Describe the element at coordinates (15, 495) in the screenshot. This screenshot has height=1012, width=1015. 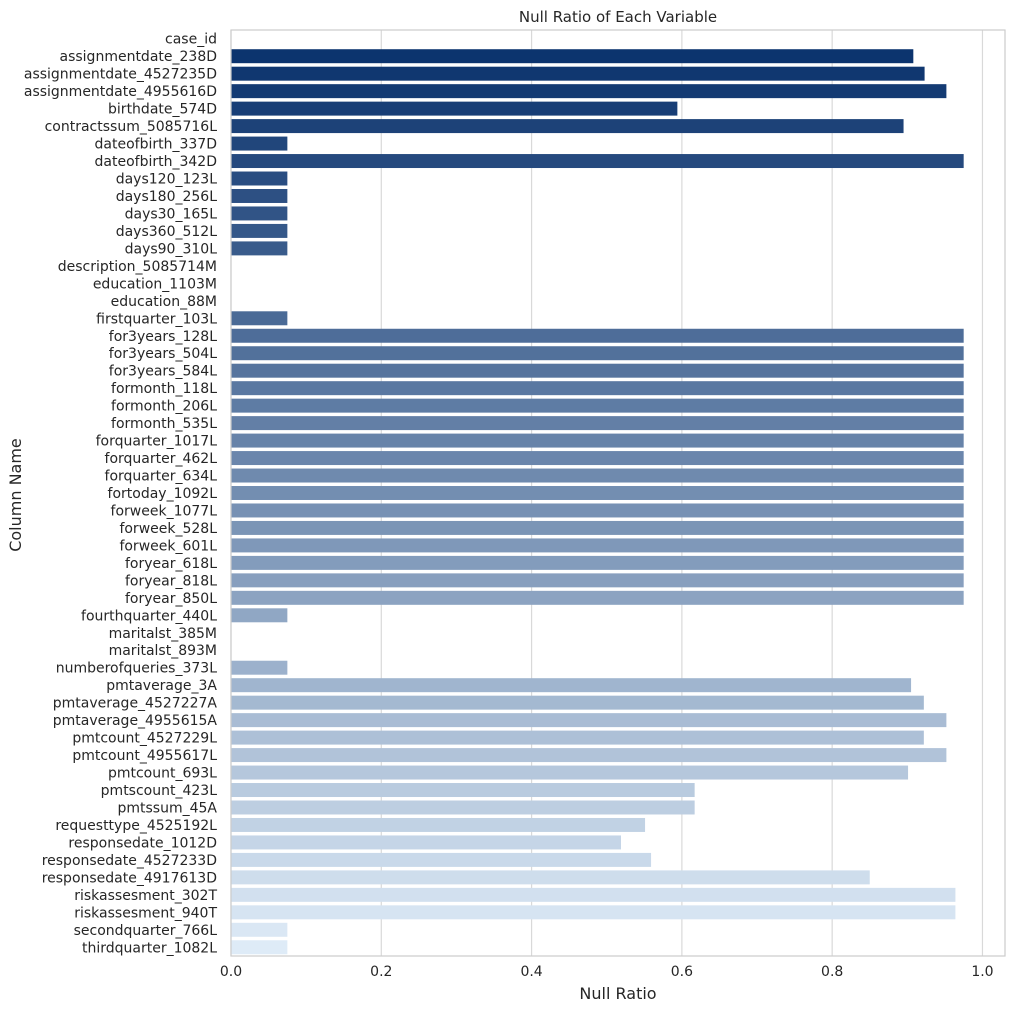
I see `y-axis-label: Column Name` at that location.